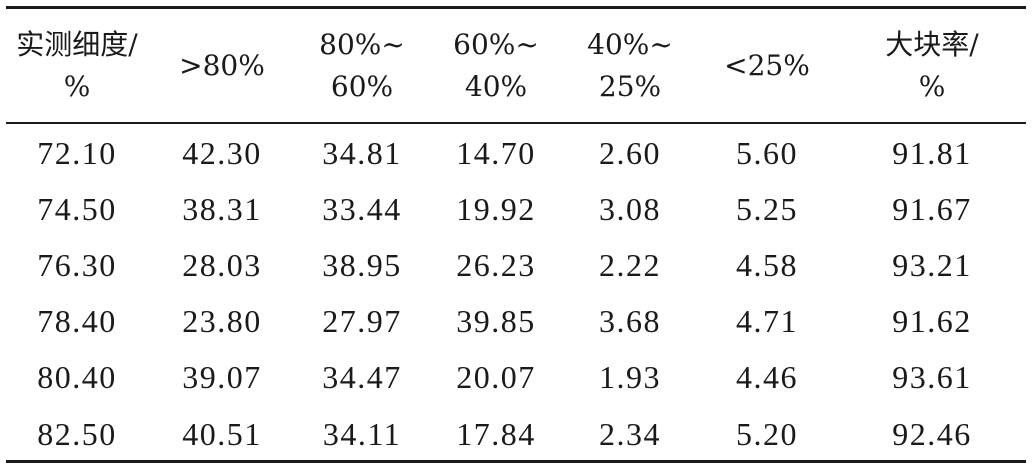  I want to click on table-cell: 91.62, so click(932, 321).